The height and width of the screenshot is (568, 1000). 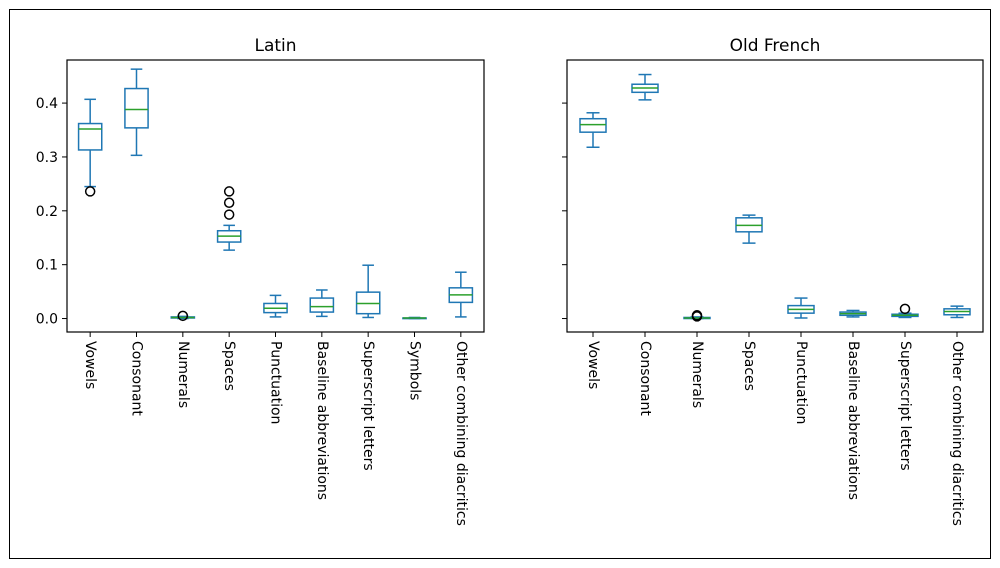 What do you see at coordinates (275, 46) in the screenshot?
I see `panel-title: Latin` at bounding box center [275, 46].